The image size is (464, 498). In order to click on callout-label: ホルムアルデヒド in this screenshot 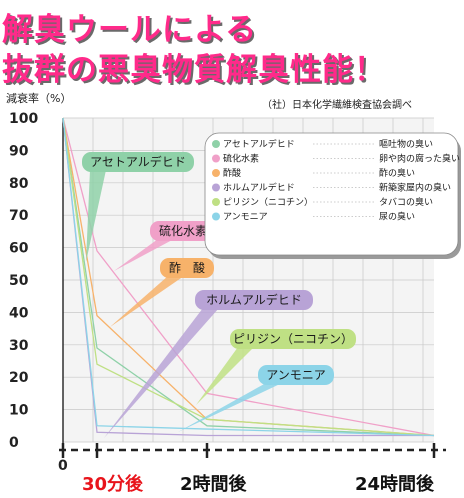, I will do `click(254, 299)`.